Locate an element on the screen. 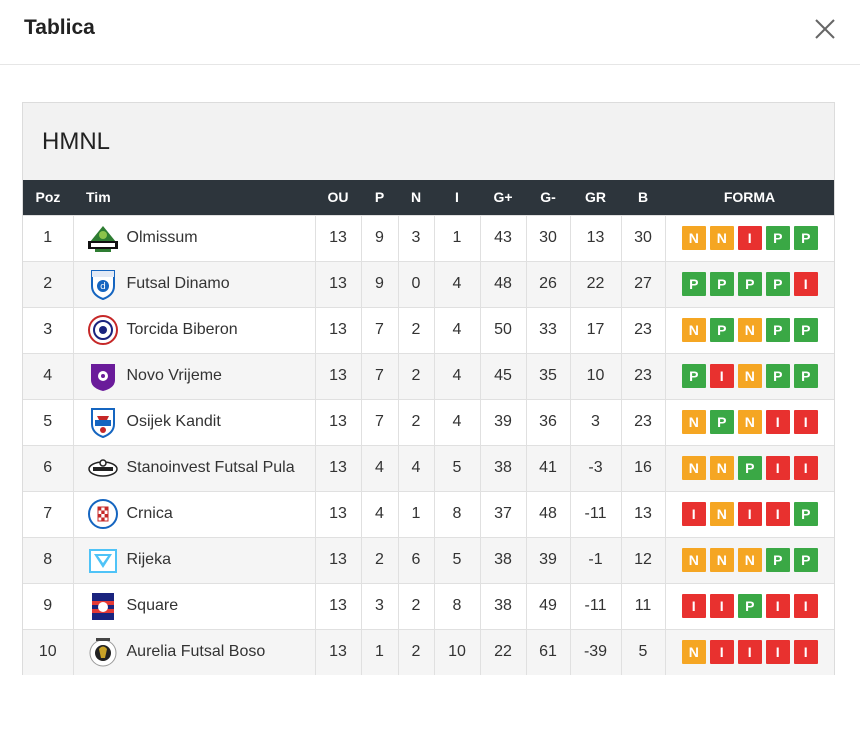 This screenshot has width=860, height=731. cell-gr: 13 is located at coordinates (596, 237).